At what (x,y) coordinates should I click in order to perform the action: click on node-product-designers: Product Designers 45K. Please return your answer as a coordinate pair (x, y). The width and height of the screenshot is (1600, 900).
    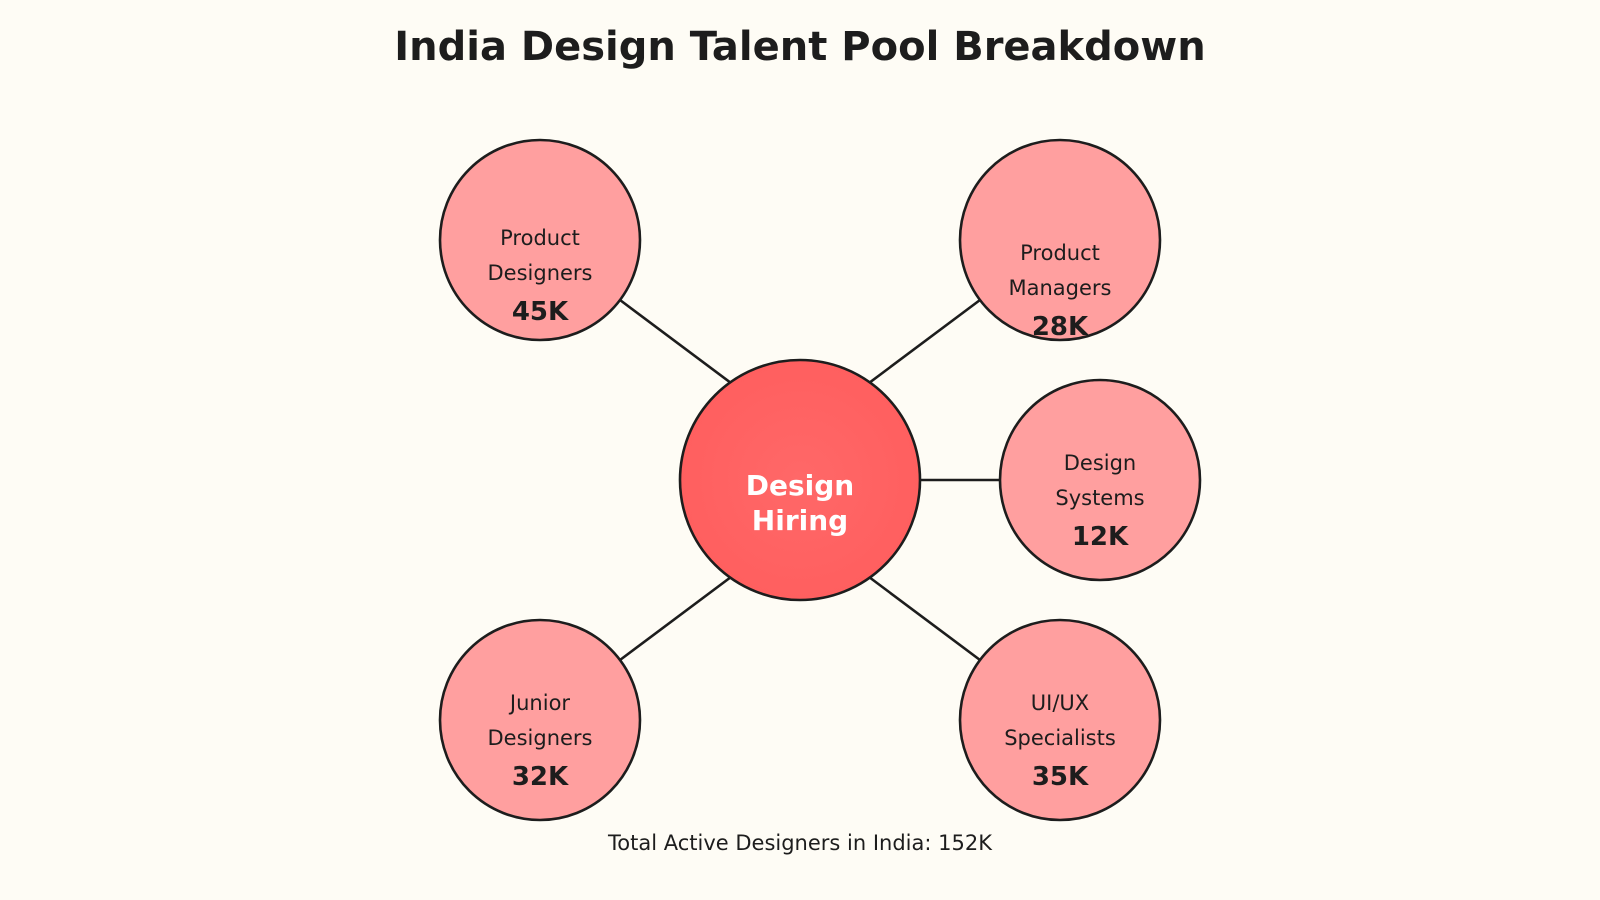
    Looking at the image, I should click on (540, 240).